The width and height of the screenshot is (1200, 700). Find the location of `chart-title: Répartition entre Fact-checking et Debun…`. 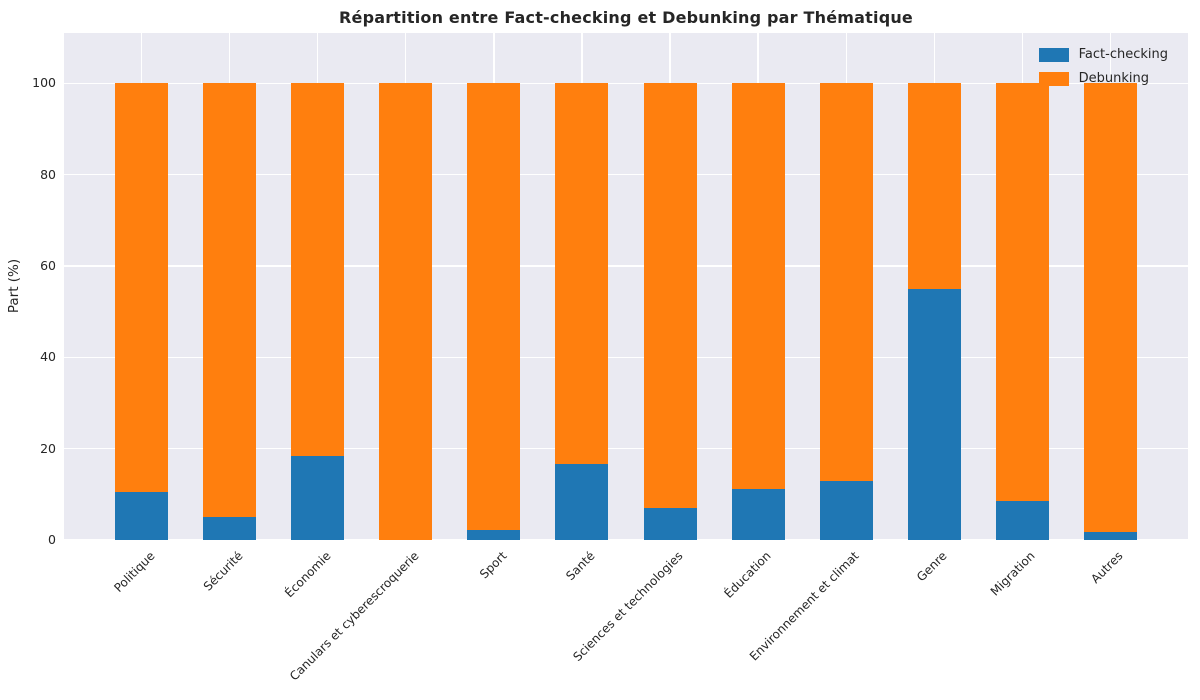

chart-title: Répartition entre Fact-checking et Debun… is located at coordinates (626, 17).